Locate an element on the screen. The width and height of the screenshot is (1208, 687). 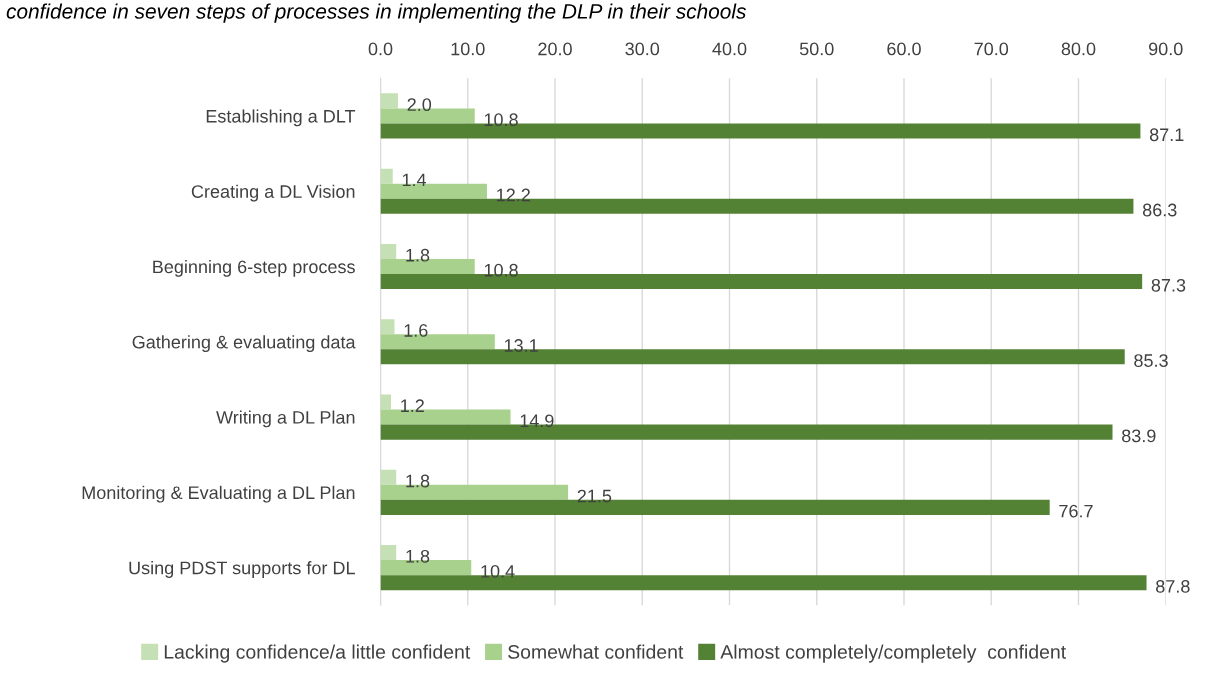
x-tick-label: 90.0 is located at coordinates (1166, 49).